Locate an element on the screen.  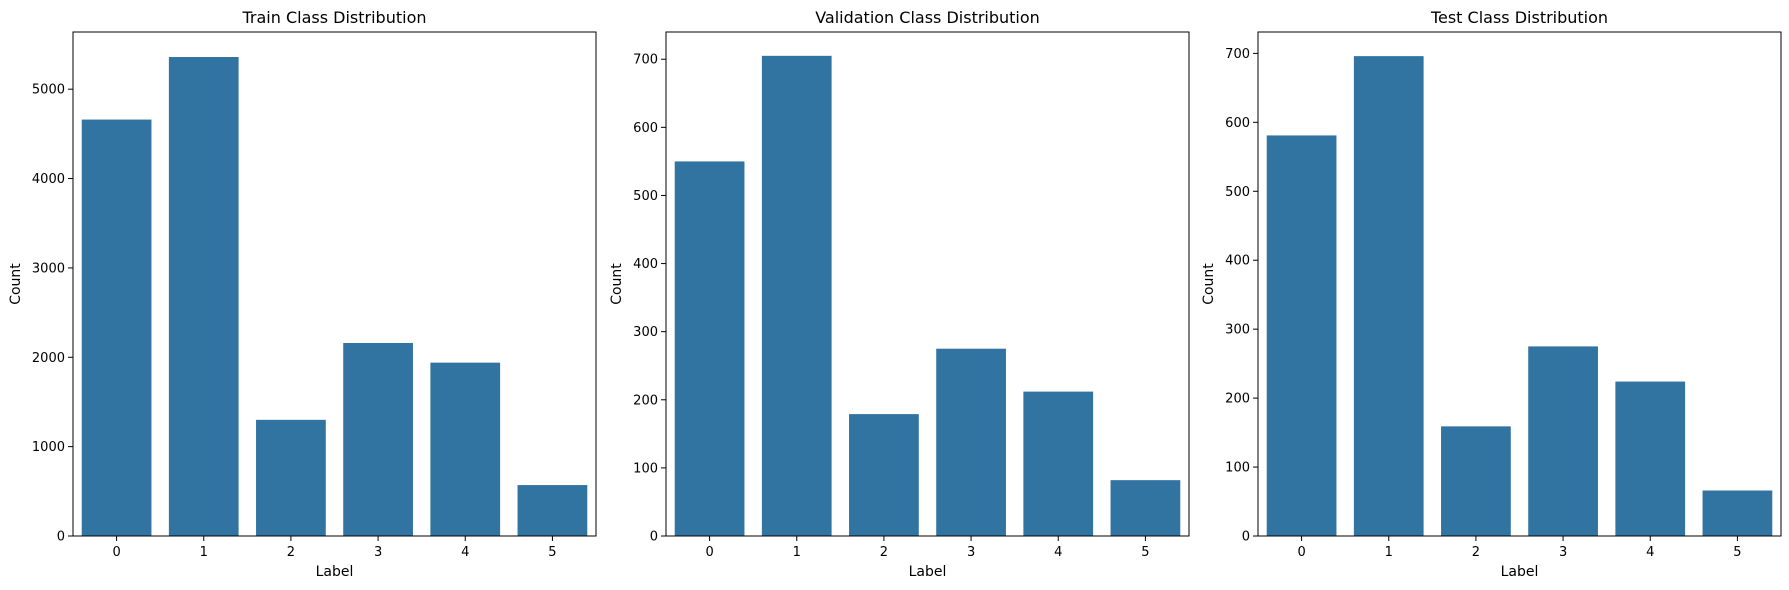
y-tick-label: 4000 is located at coordinates (48, 179).